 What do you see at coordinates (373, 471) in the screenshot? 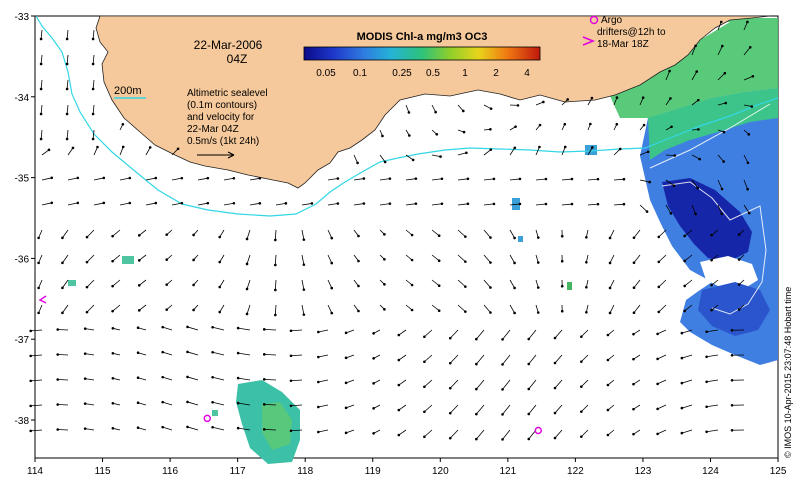
I see `x-tick-label: 119` at bounding box center [373, 471].